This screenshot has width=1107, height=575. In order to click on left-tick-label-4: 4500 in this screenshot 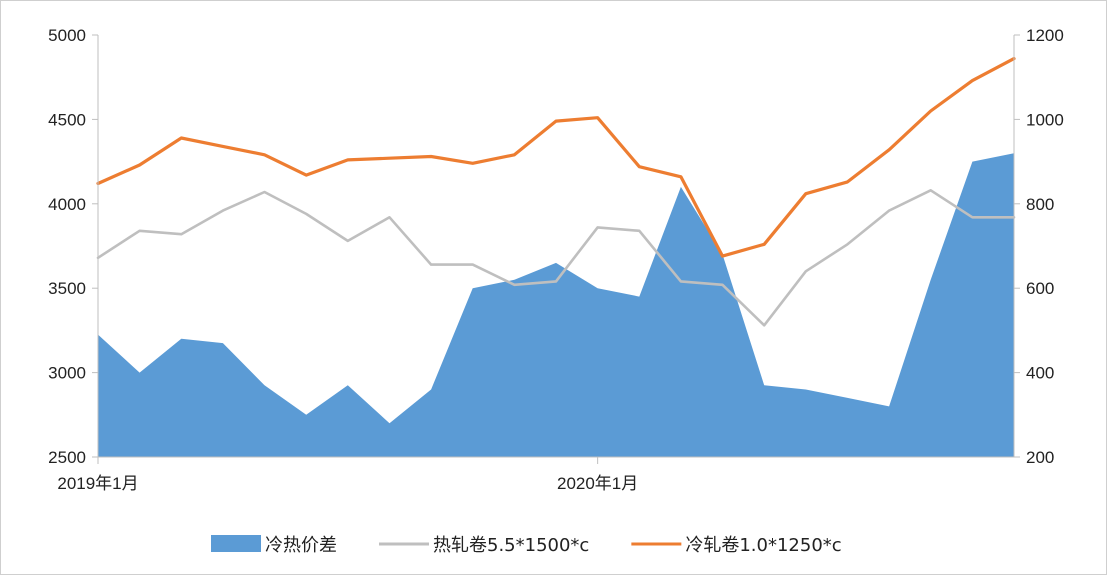, I will do `click(67, 119)`.